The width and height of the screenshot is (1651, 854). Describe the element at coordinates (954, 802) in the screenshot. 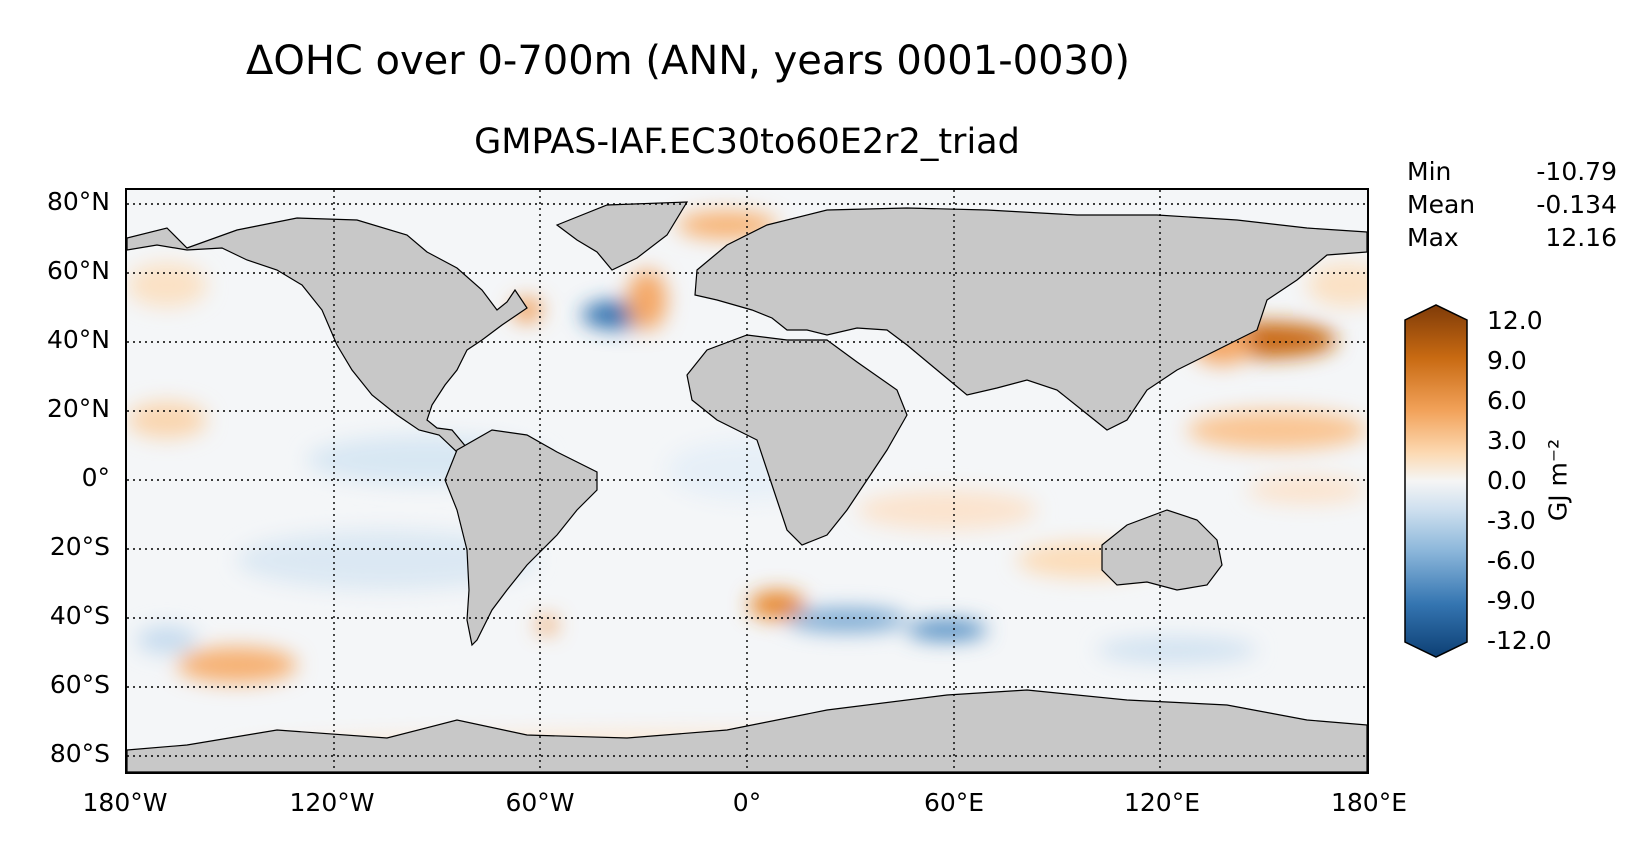

I see `lon-label-60e: 60°E` at that location.